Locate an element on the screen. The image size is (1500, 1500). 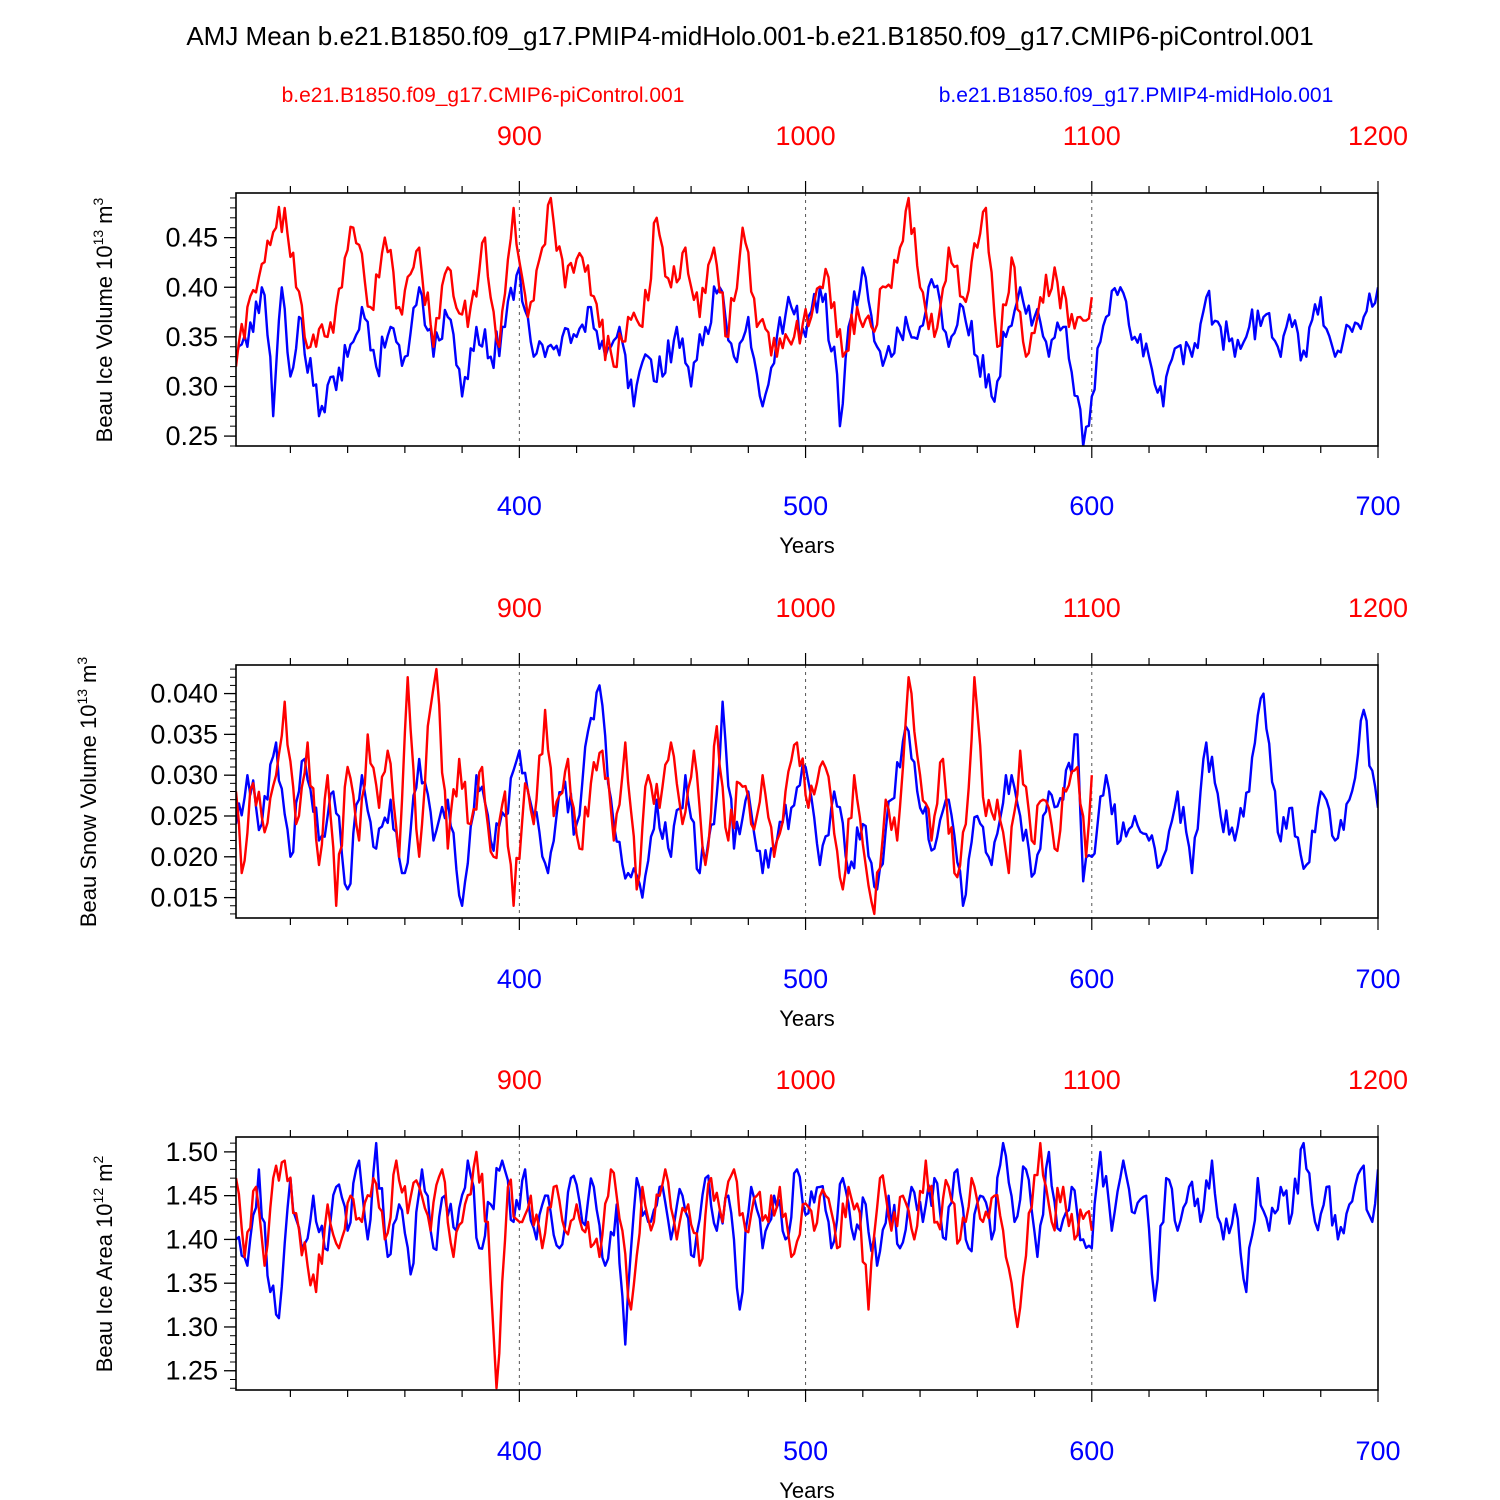
y-tick-label: 0.30 is located at coordinates (191, 386).